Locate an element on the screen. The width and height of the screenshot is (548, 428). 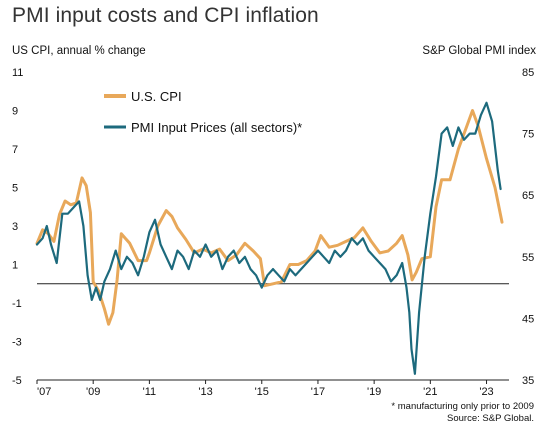
legend: U.S. CPI PMI Input Prices (all sectors)* is located at coordinates (203, 112).